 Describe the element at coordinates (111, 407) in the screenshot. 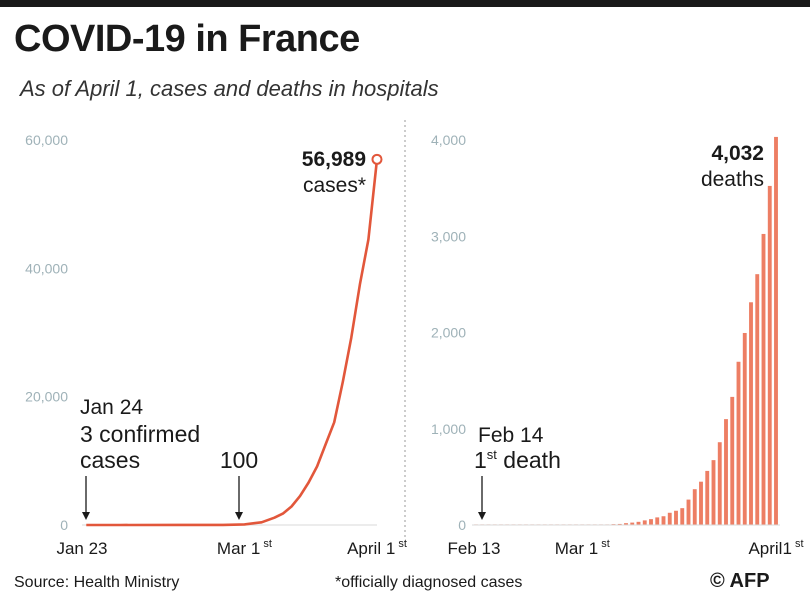

I see `jan24-annotation-date: Jan 24` at that location.